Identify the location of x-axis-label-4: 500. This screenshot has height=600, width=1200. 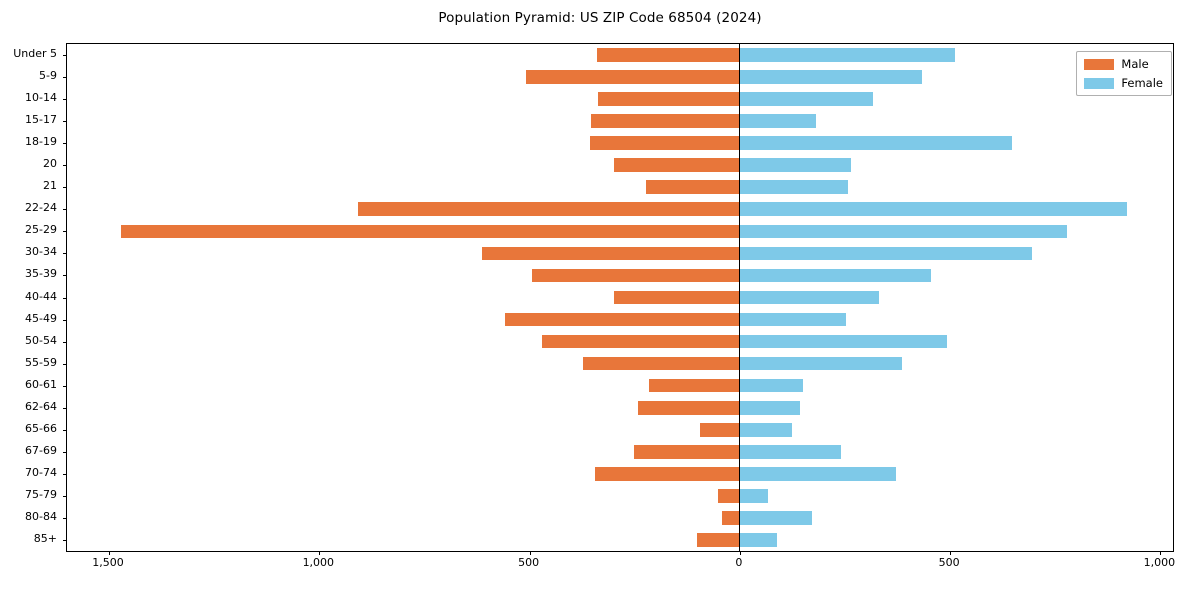
(949, 562).